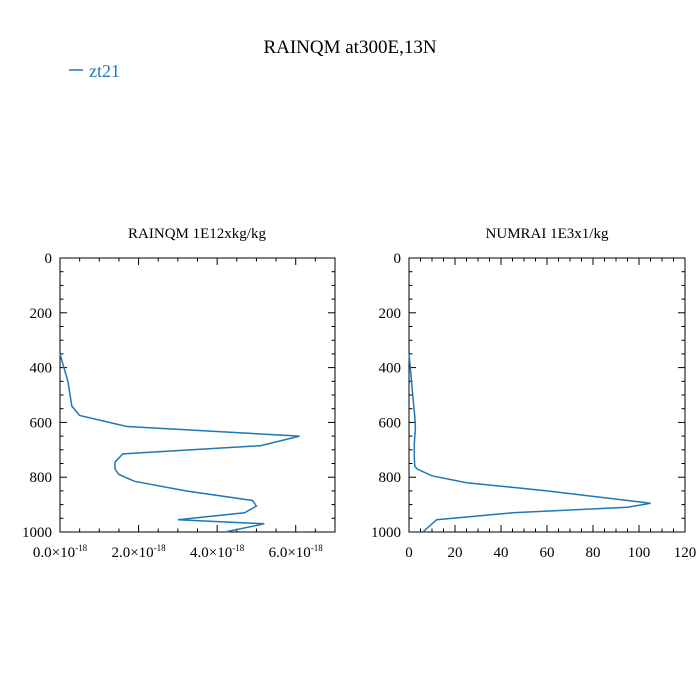 The height and width of the screenshot is (700, 700). What do you see at coordinates (104, 71) in the screenshot?
I see `legend-label-zt21: zt21` at bounding box center [104, 71].